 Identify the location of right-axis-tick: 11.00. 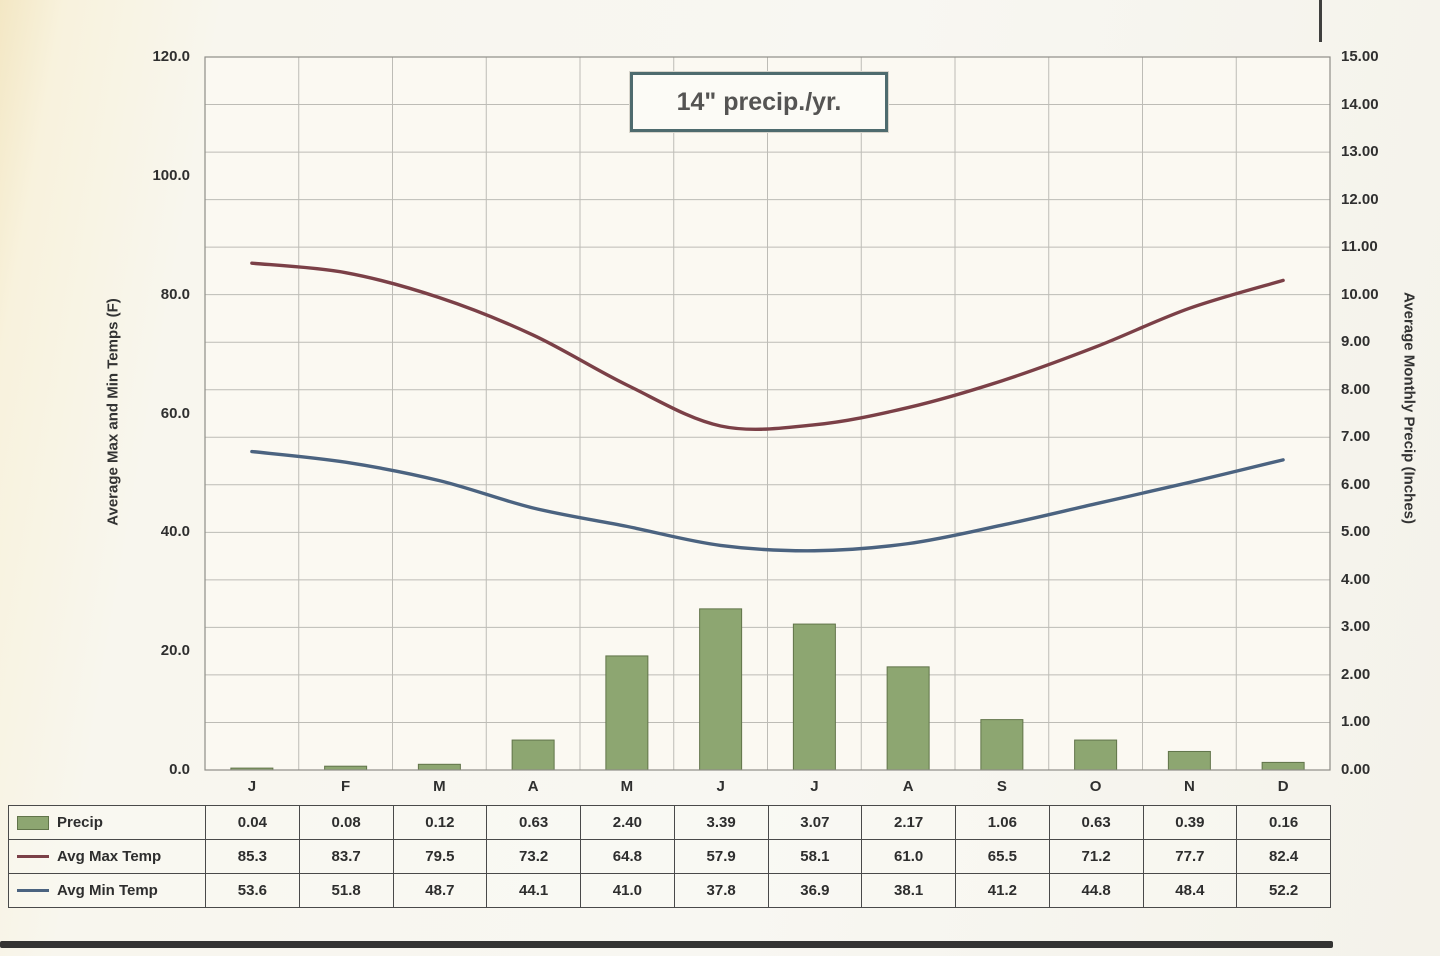
(1359, 247).